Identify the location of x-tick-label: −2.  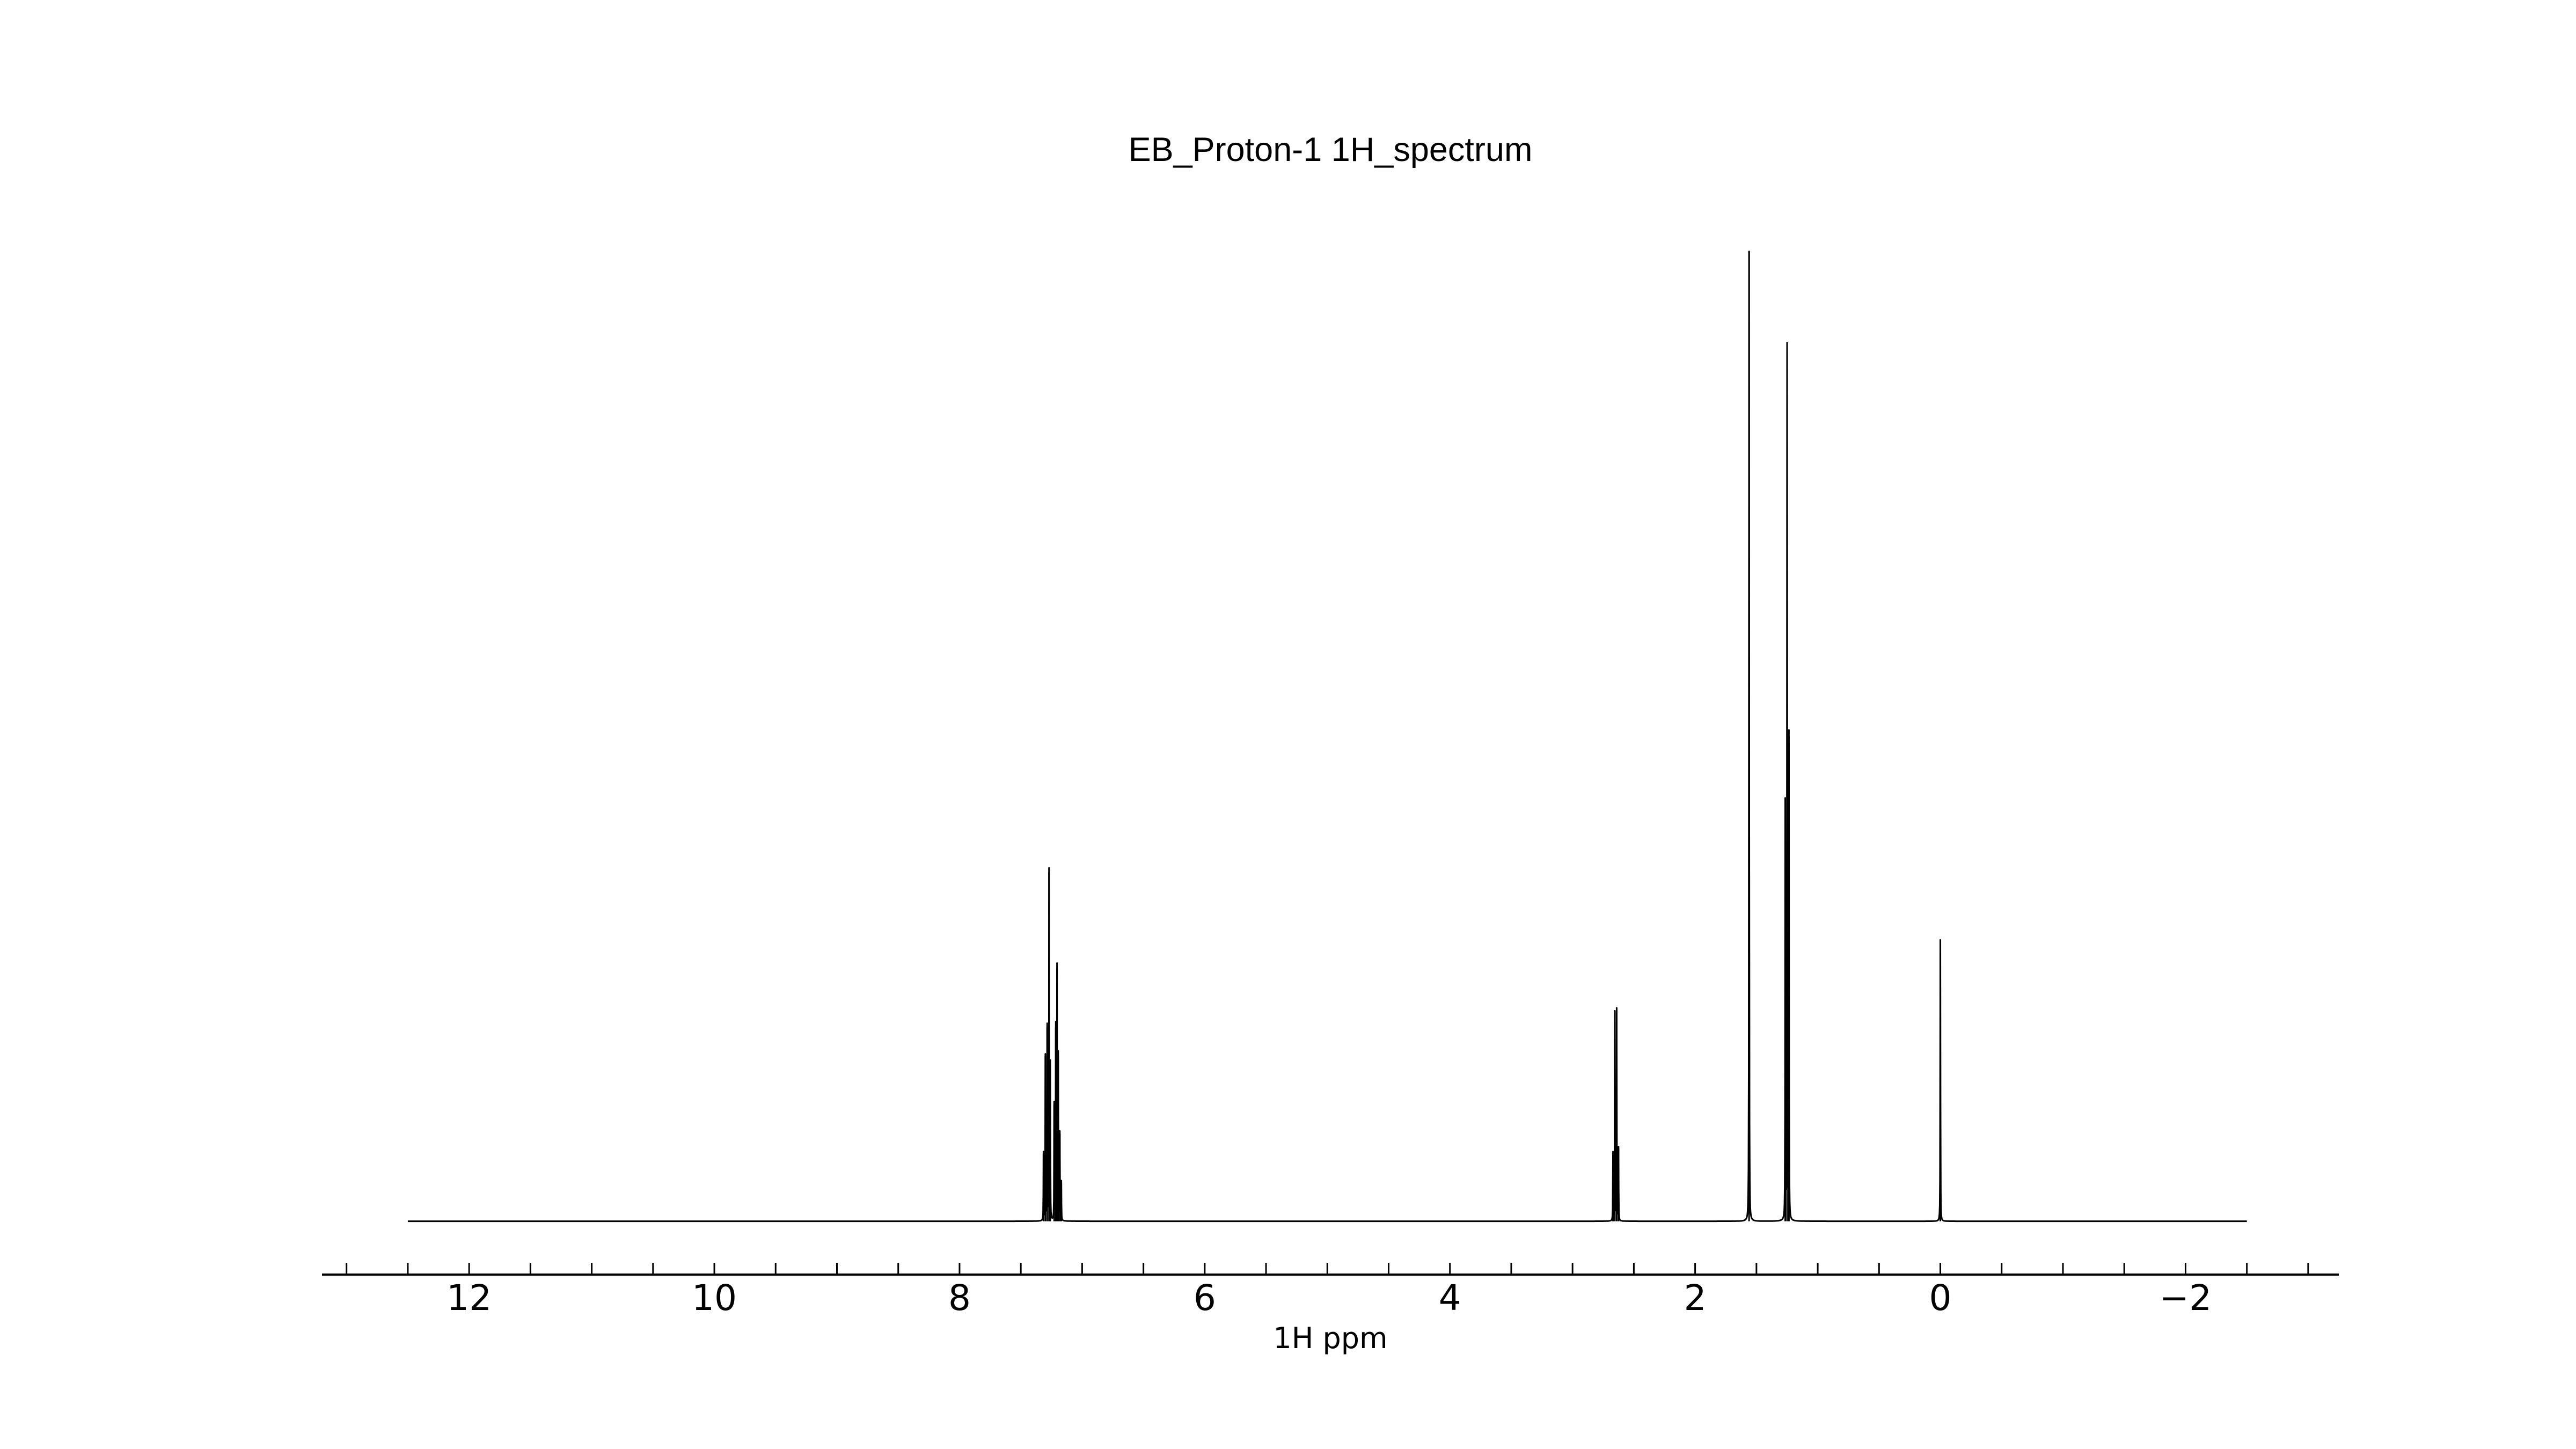
(2186, 1298).